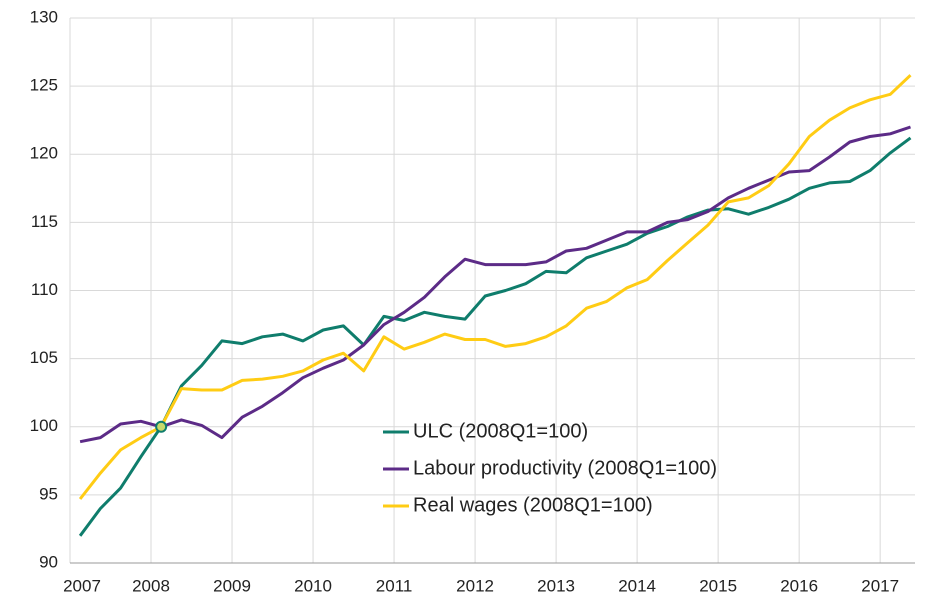 Image resolution: width=928 pixels, height=602 pixels. I want to click on y-tick-label: 125, so click(44, 85).